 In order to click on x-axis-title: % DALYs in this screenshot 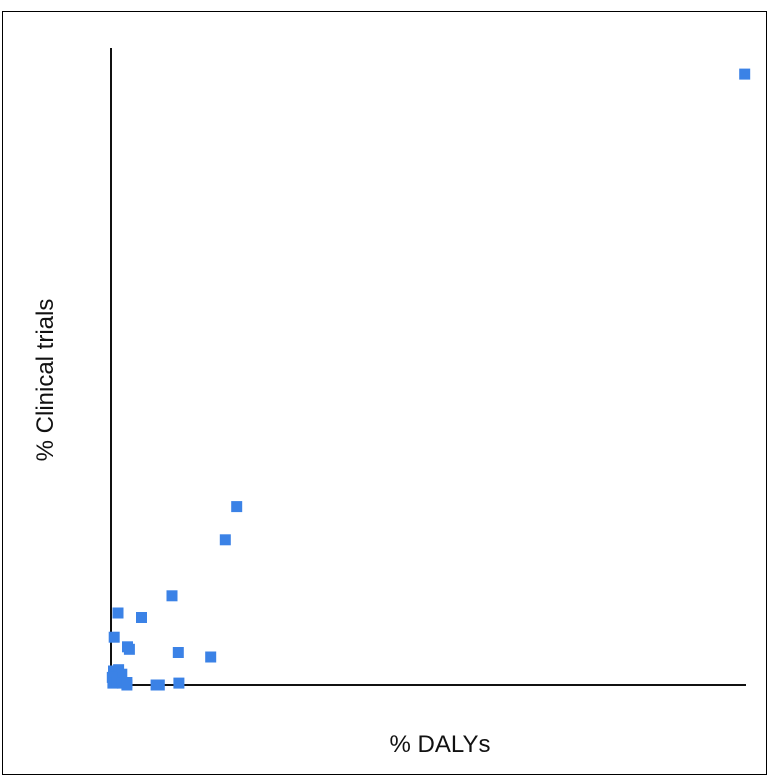, I will do `click(440, 744)`.